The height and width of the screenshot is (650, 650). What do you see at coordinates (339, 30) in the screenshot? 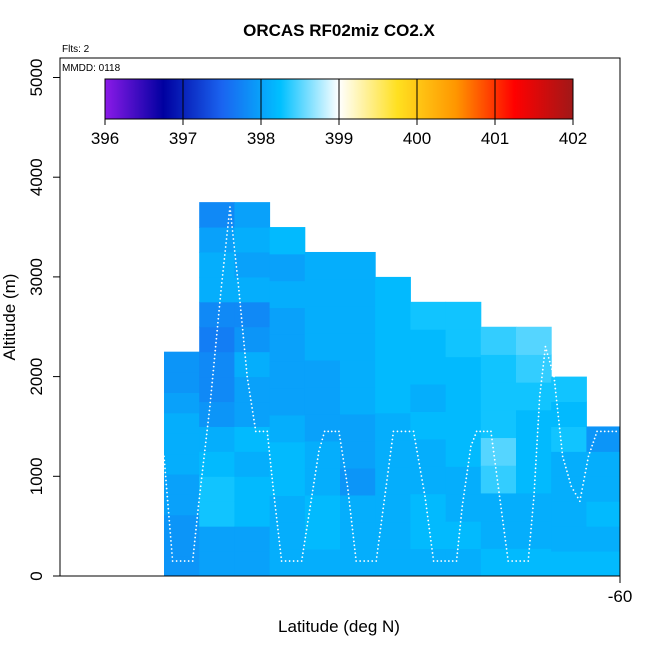
I see `chart-title: ORCAS RF02miz CO2.X` at bounding box center [339, 30].